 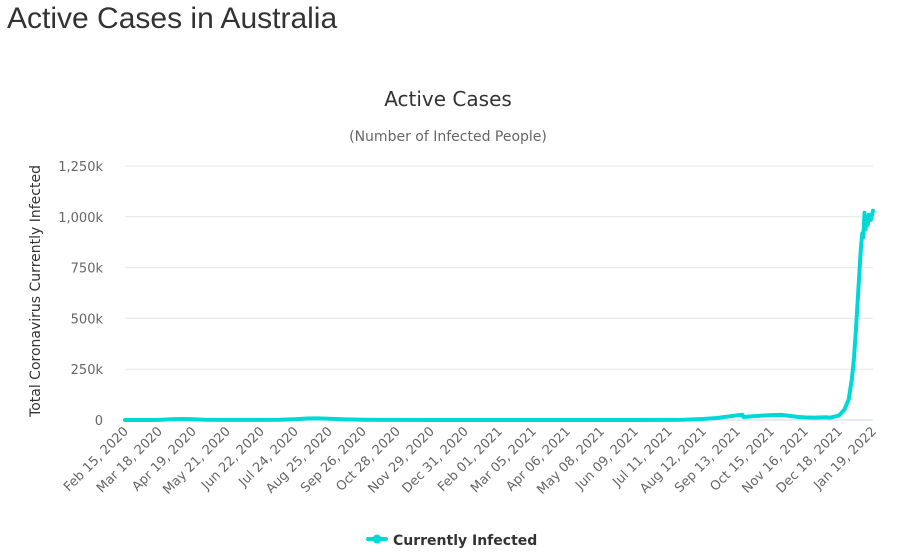 What do you see at coordinates (80, 218) in the screenshot?
I see `y-tick-label: 1,000k` at bounding box center [80, 218].